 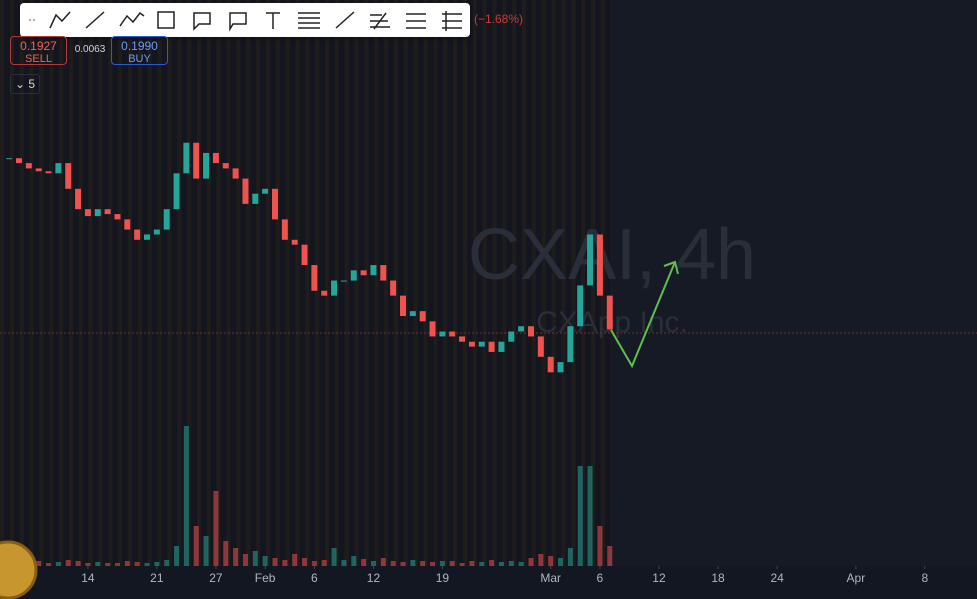 I want to click on spread: 0.0063, so click(x=90, y=49).